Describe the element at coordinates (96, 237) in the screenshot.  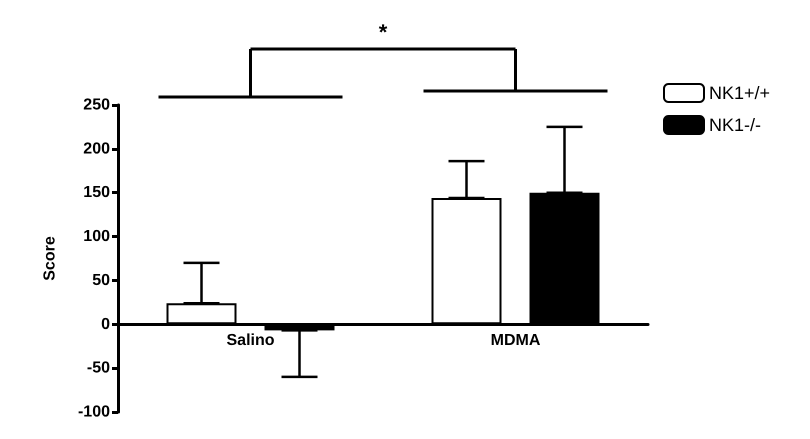
I see `y-tick-label: 100` at that location.